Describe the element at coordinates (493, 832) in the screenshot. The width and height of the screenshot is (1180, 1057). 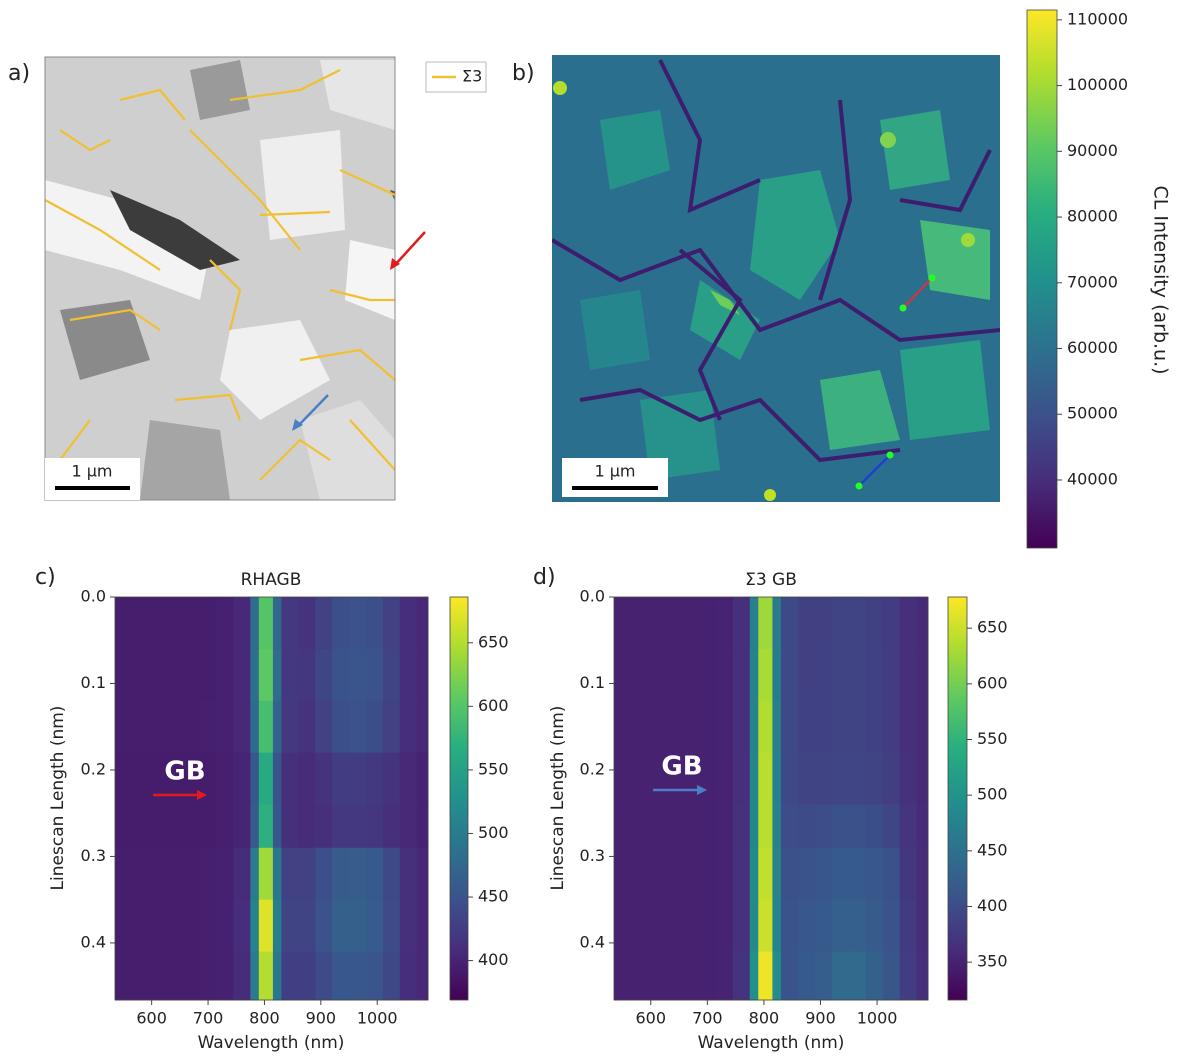
I see `colorbar-tick-label: 500` at that location.